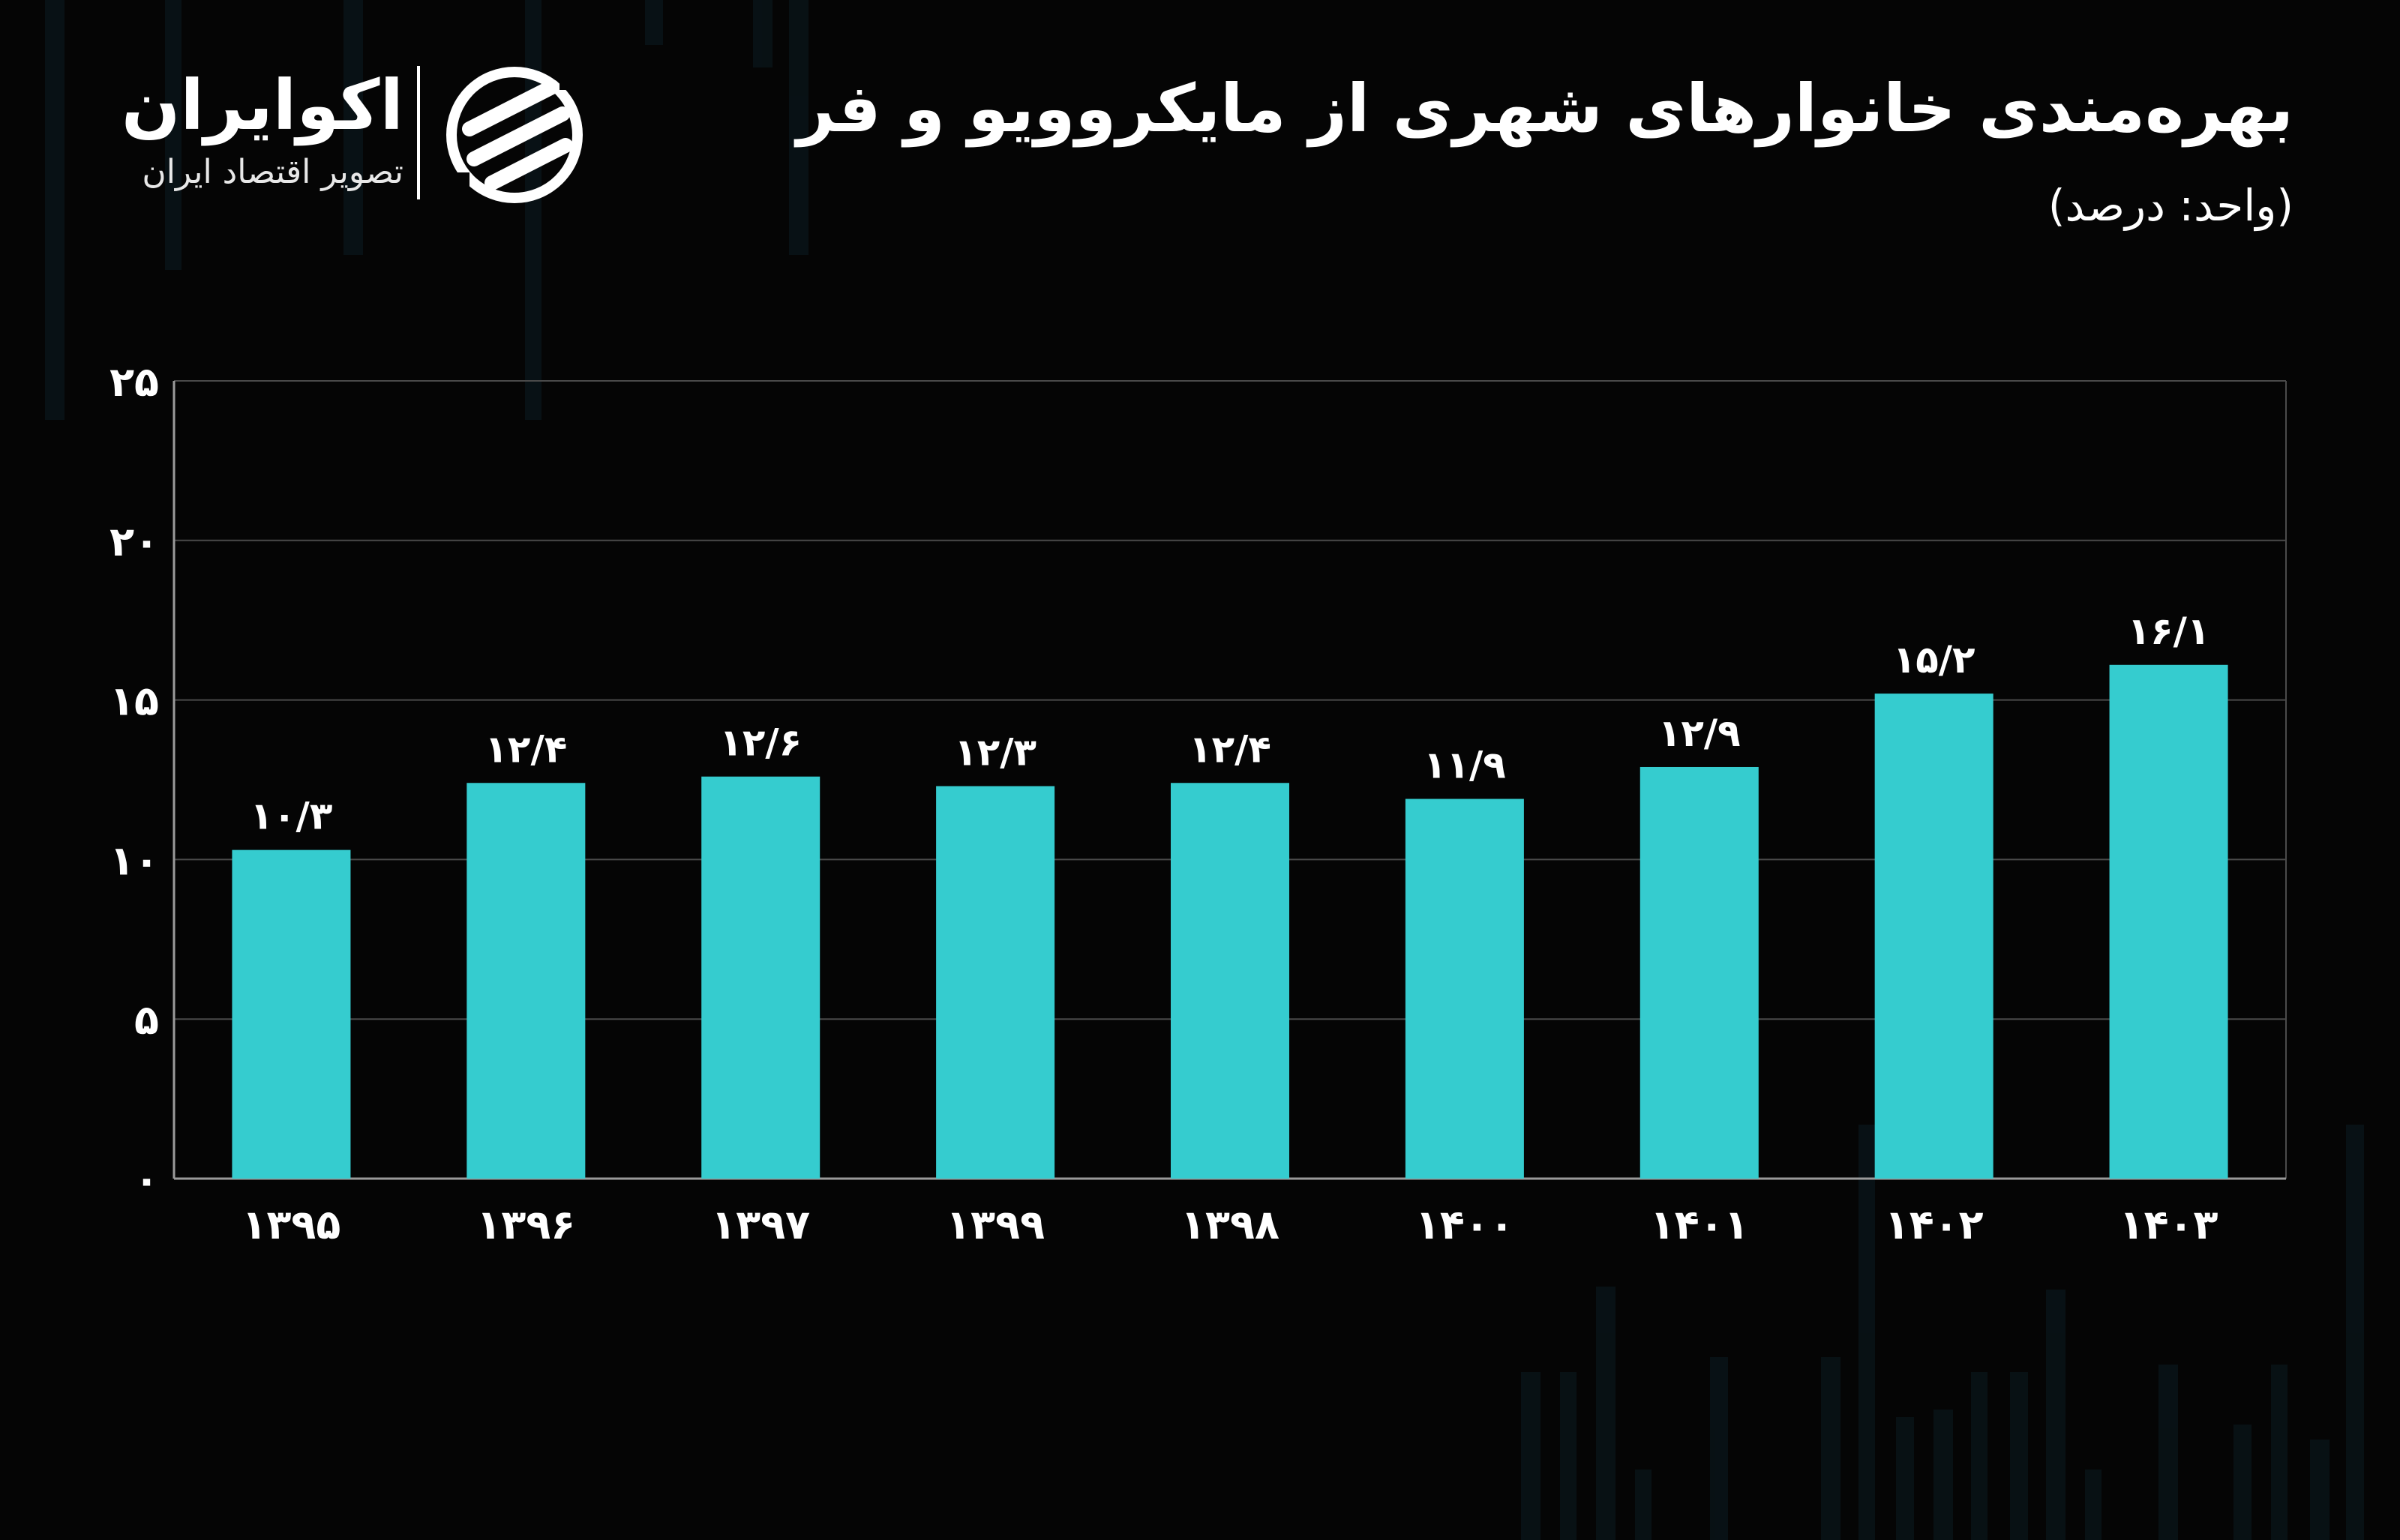 This screenshot has width=2400, height=1540. Describe the element at coordinates (273, 172) in the screenshot. I see `brand-tagline: تصویر اقتصاد ایران` at that location.